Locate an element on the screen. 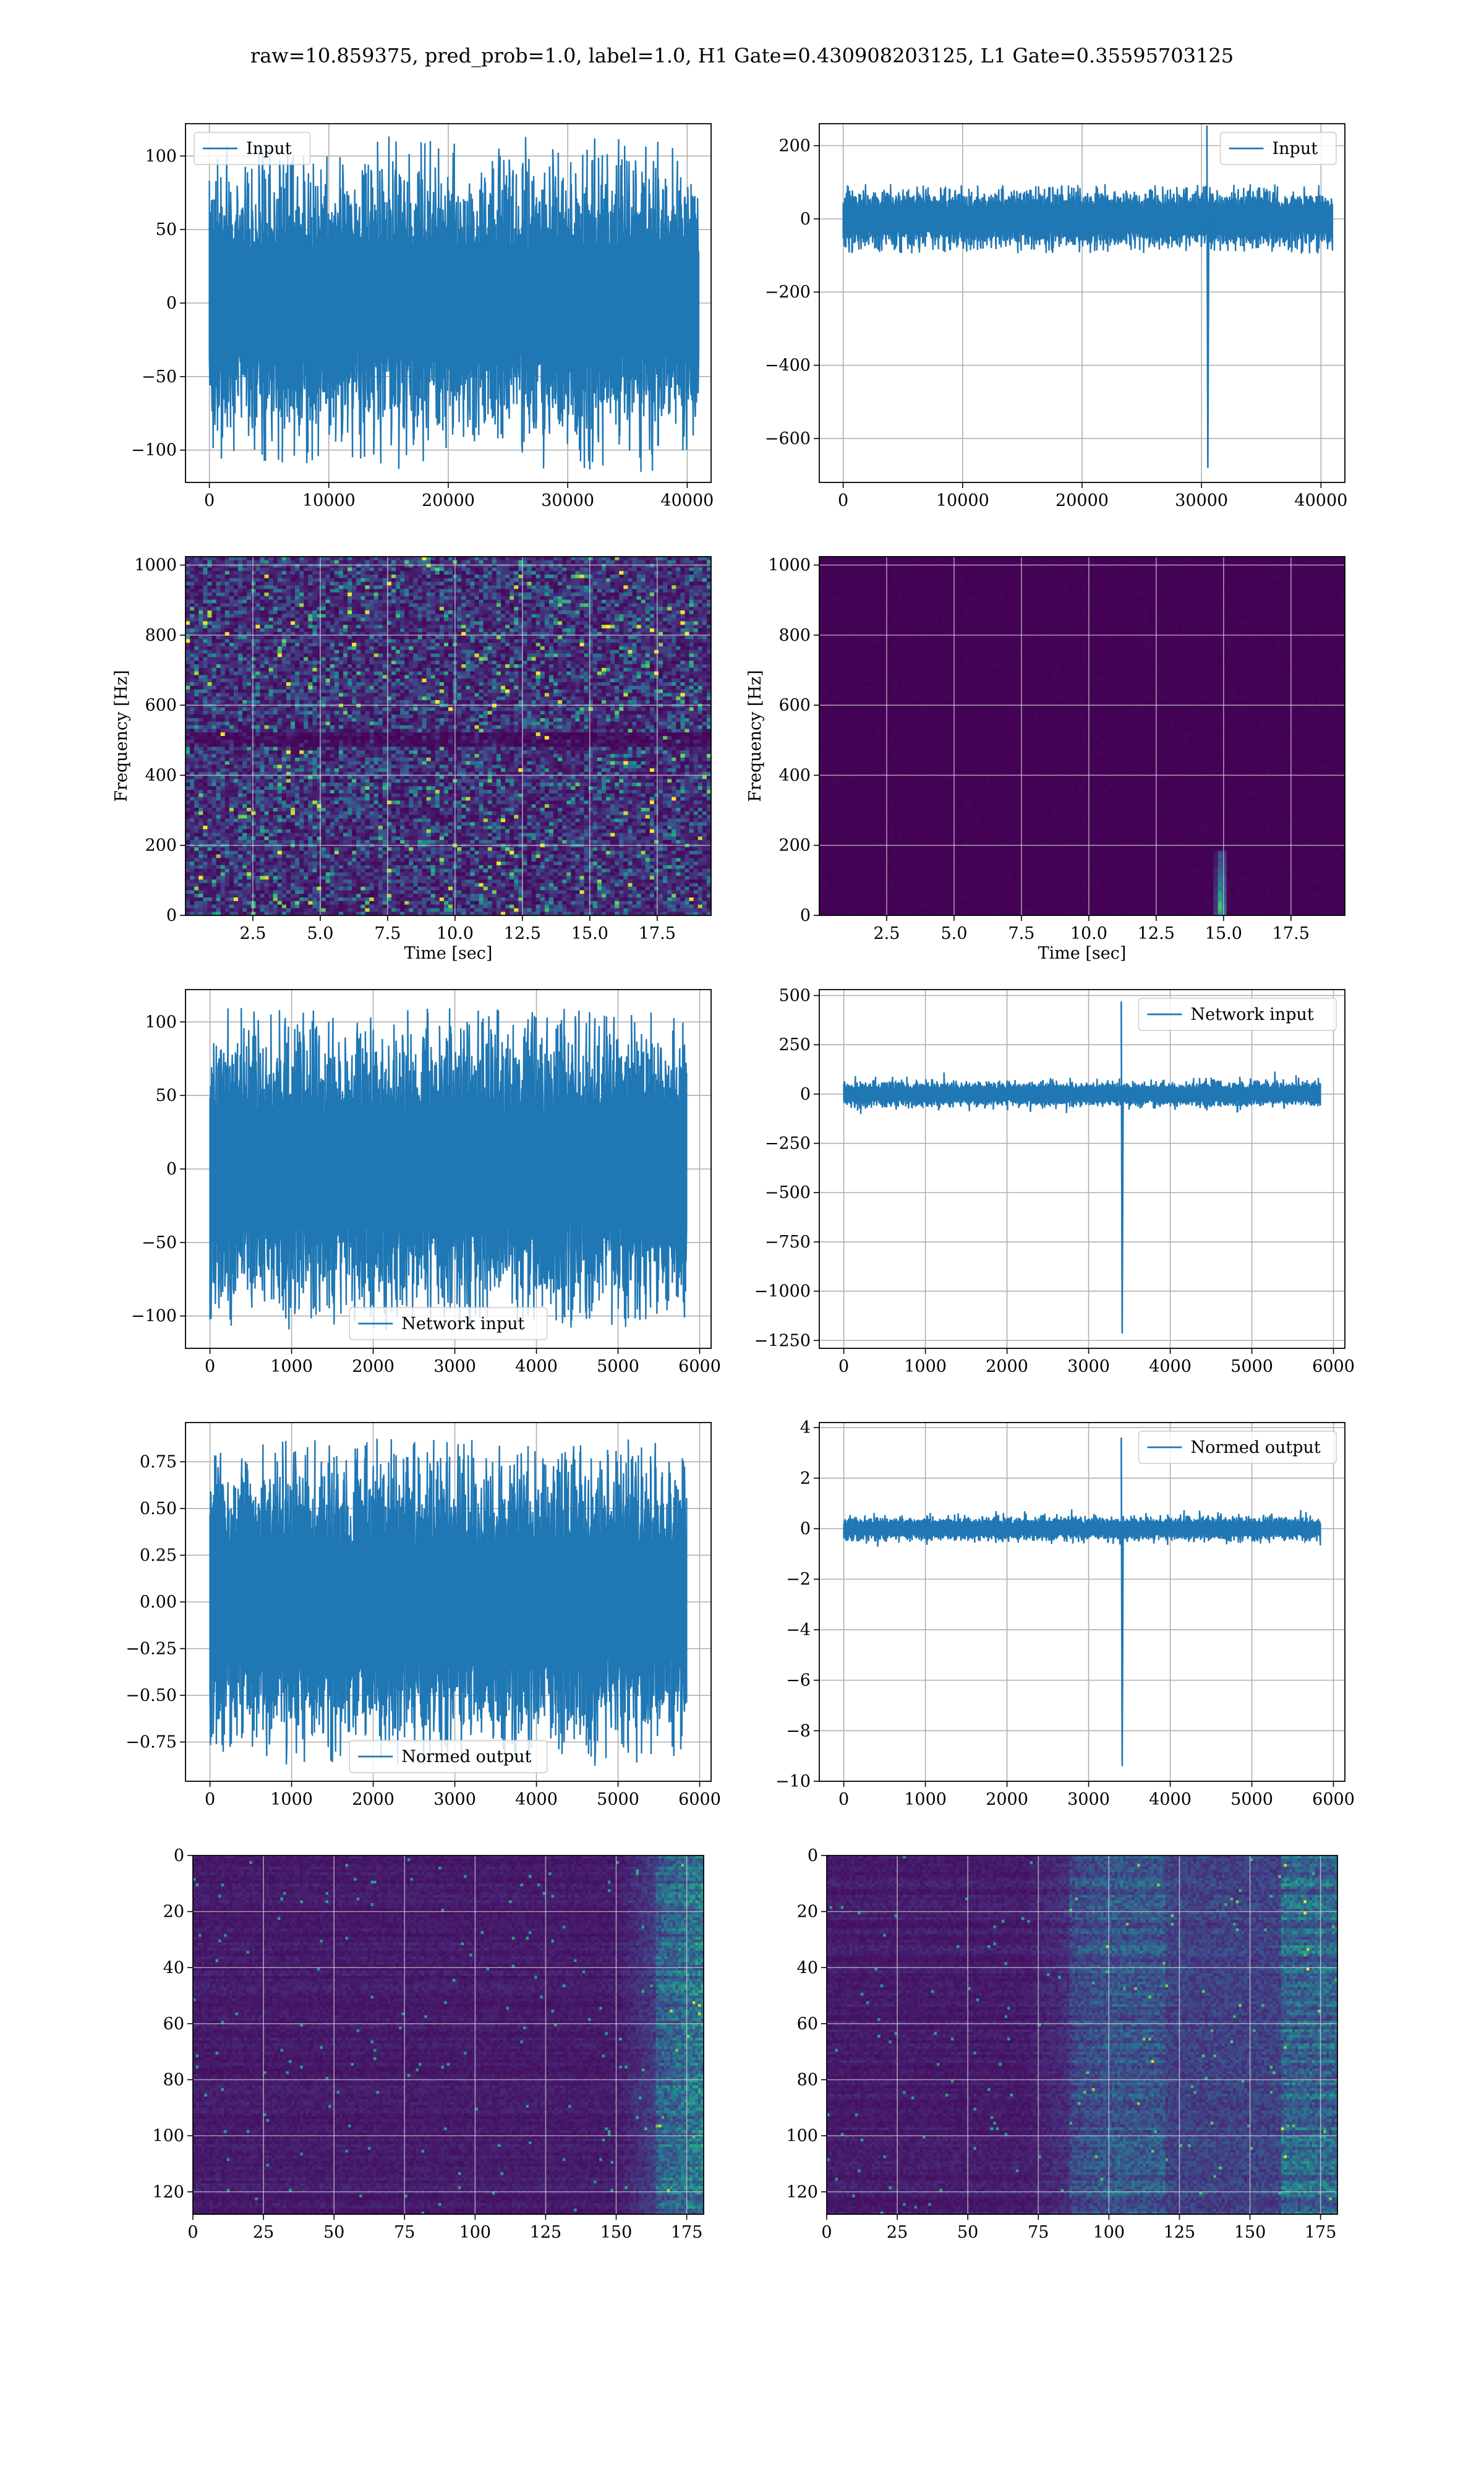 This screenshot has width=1484, height=2474. l1-spectrogram-ytick-label-5: 1000 is located at coordinates (789, 565).